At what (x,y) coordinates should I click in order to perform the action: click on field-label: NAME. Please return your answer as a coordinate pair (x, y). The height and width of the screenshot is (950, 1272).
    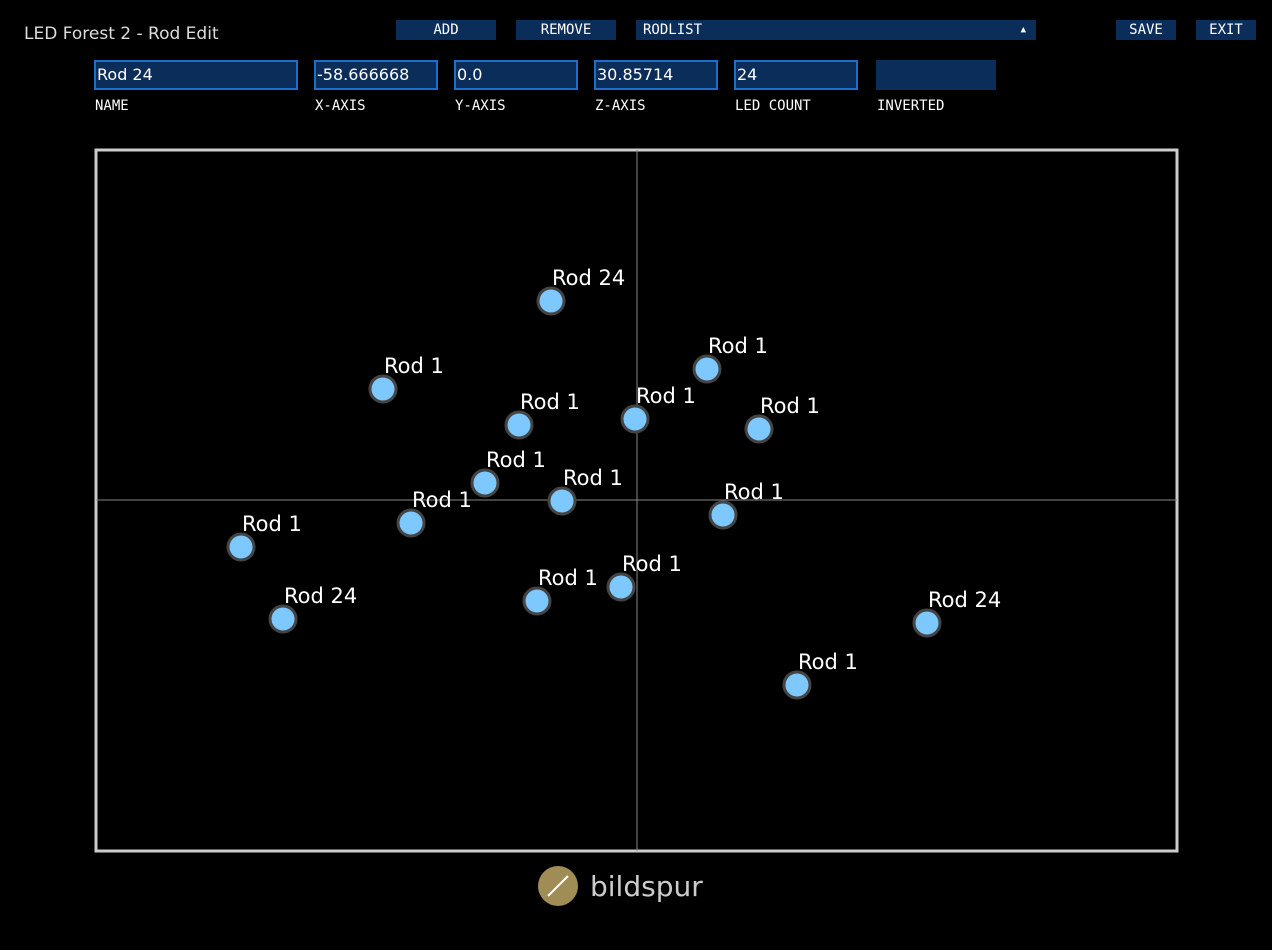
    Looking at the image, I should click on (112, 106).